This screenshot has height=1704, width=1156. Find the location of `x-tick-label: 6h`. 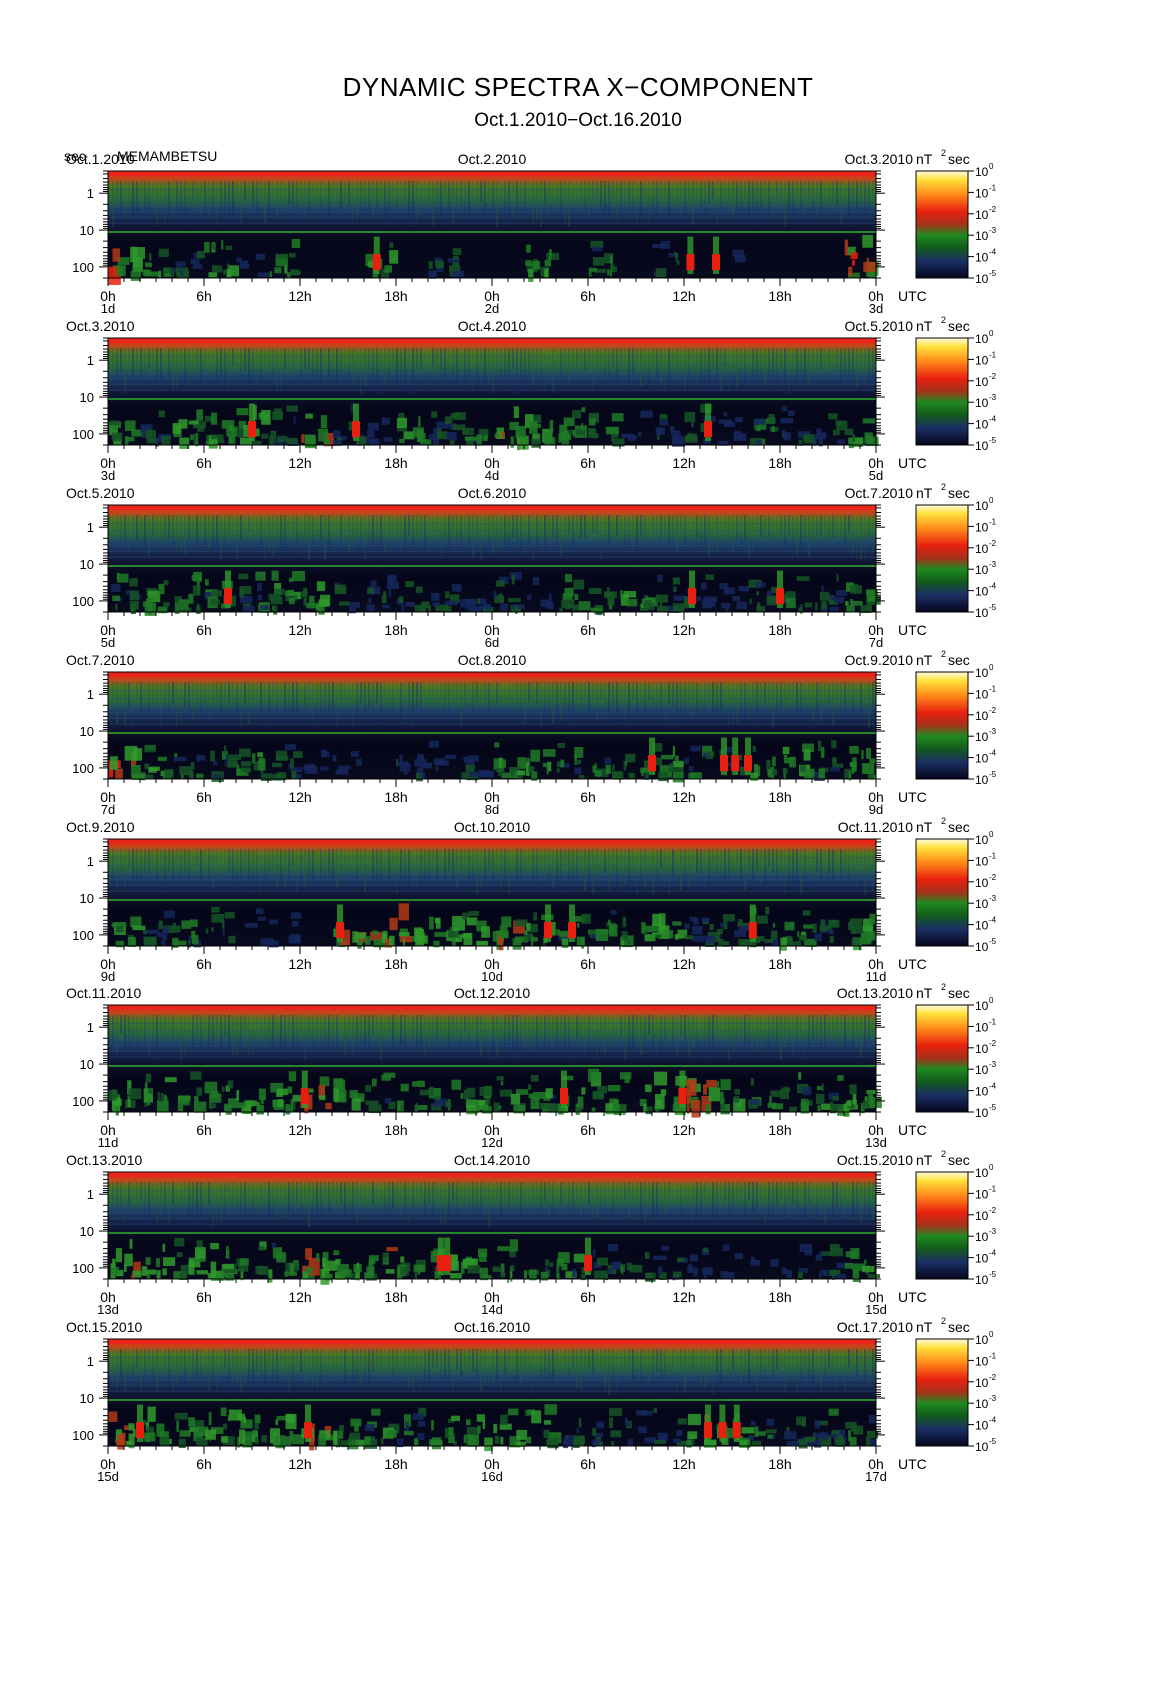

x-tick-label: 6h is located at coordinates (588, 463).